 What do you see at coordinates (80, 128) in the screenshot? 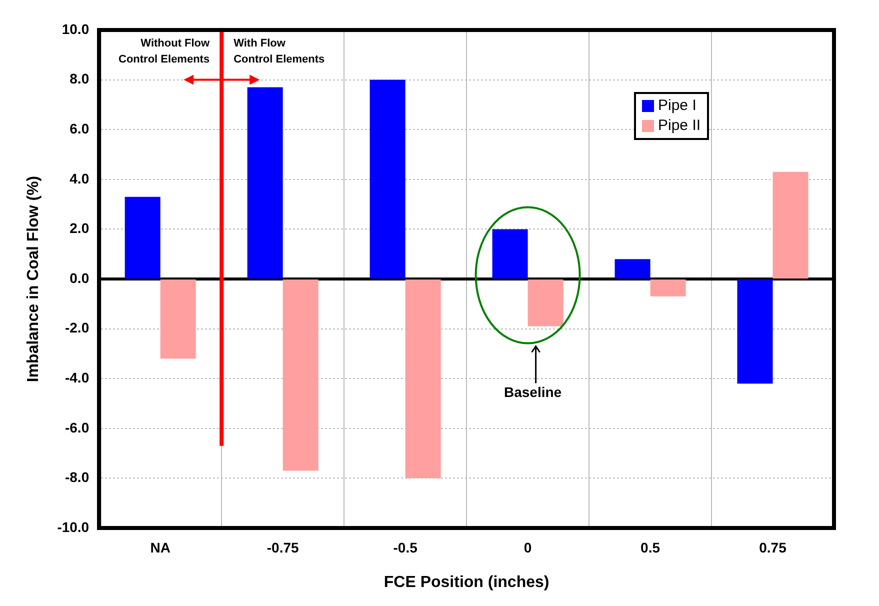
I see `y-tick-label: 6.0` at bounding box center [80, 128].